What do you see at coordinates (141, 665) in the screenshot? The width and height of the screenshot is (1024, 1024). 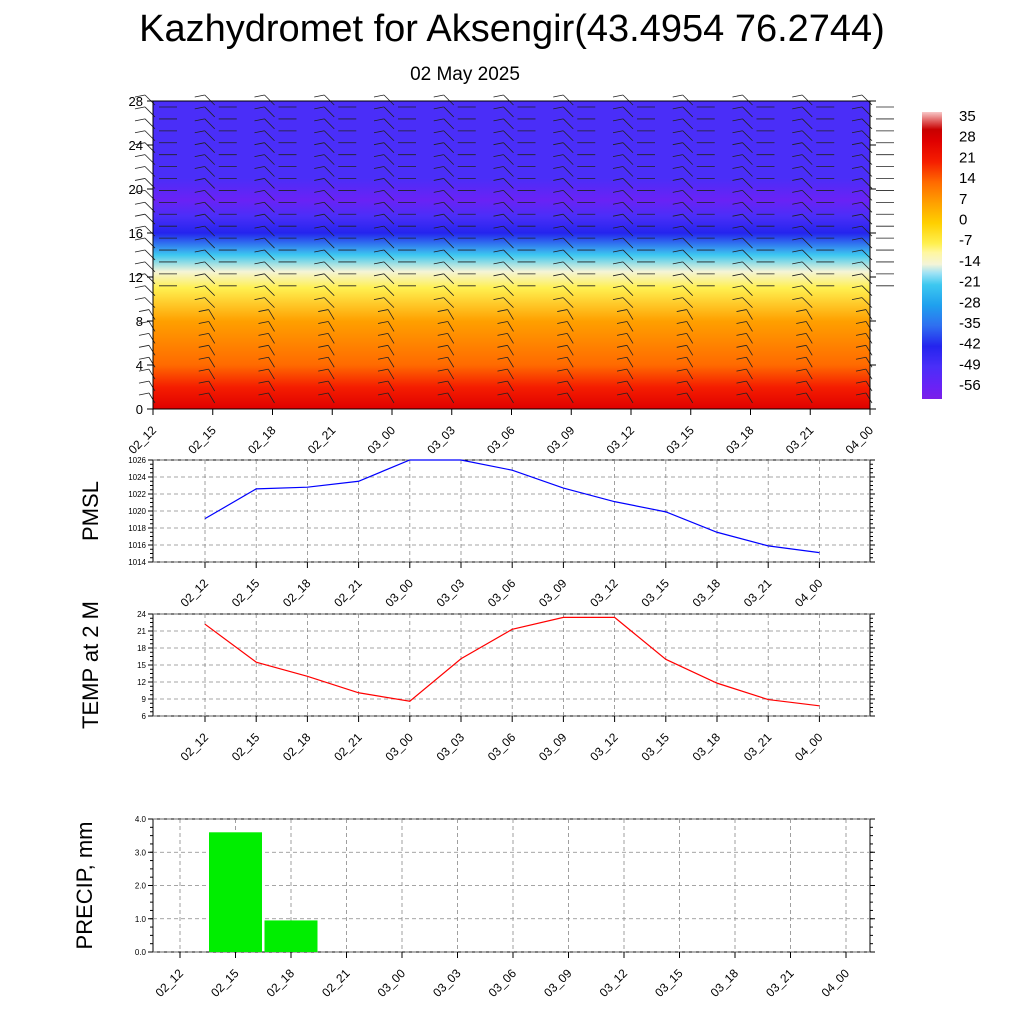 I see `y-tick-label: 15` at bounding box center [141, 665].